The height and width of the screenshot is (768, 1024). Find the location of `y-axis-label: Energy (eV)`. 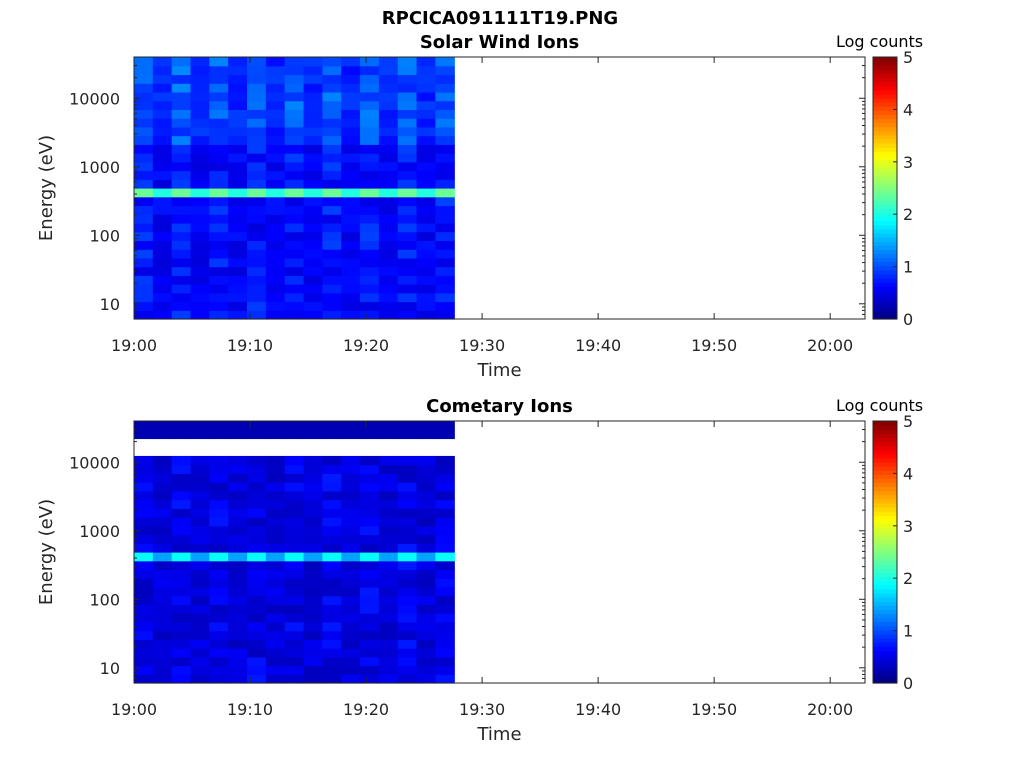

y-axis-label: Energy (eV) is located at coordinates (46, 552).